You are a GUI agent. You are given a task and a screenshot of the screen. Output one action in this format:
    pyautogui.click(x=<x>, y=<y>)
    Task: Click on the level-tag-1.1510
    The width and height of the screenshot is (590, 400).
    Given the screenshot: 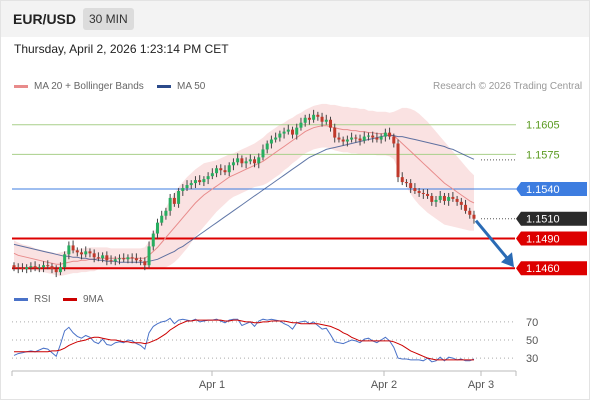 What is the action you would take?
    pyautogui.click(x=551, y=218)
    